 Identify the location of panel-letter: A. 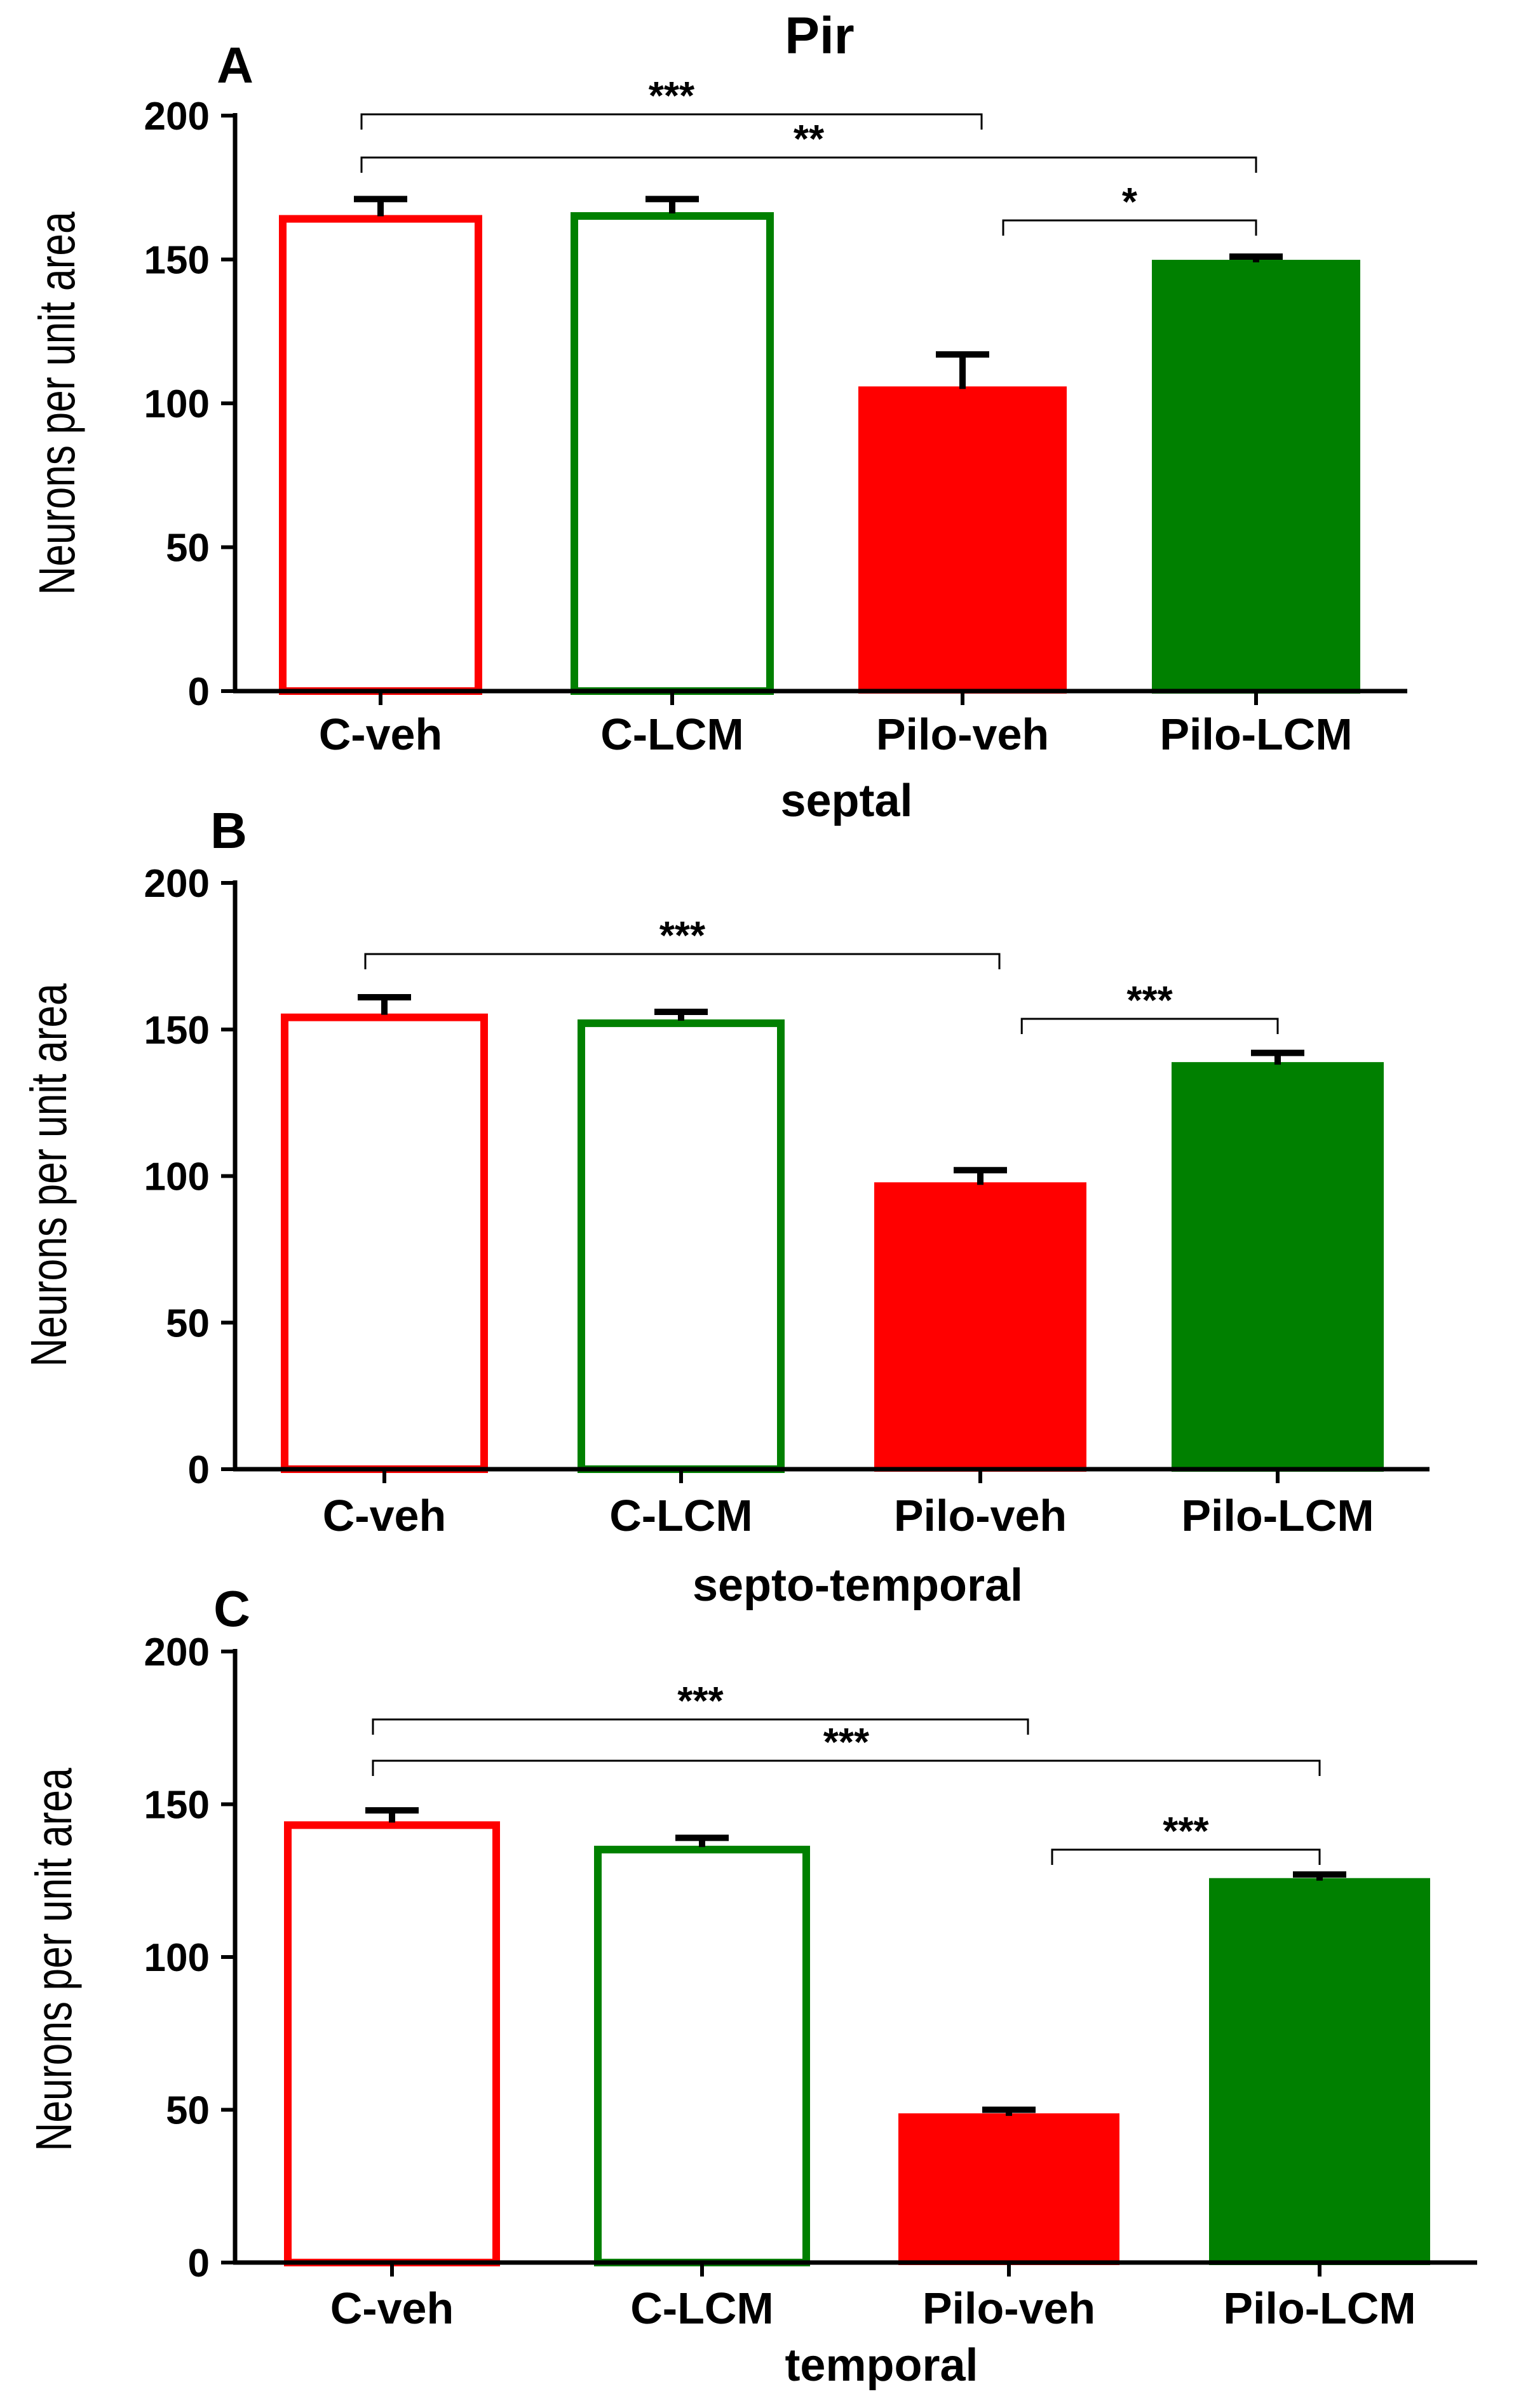
(235, 65).